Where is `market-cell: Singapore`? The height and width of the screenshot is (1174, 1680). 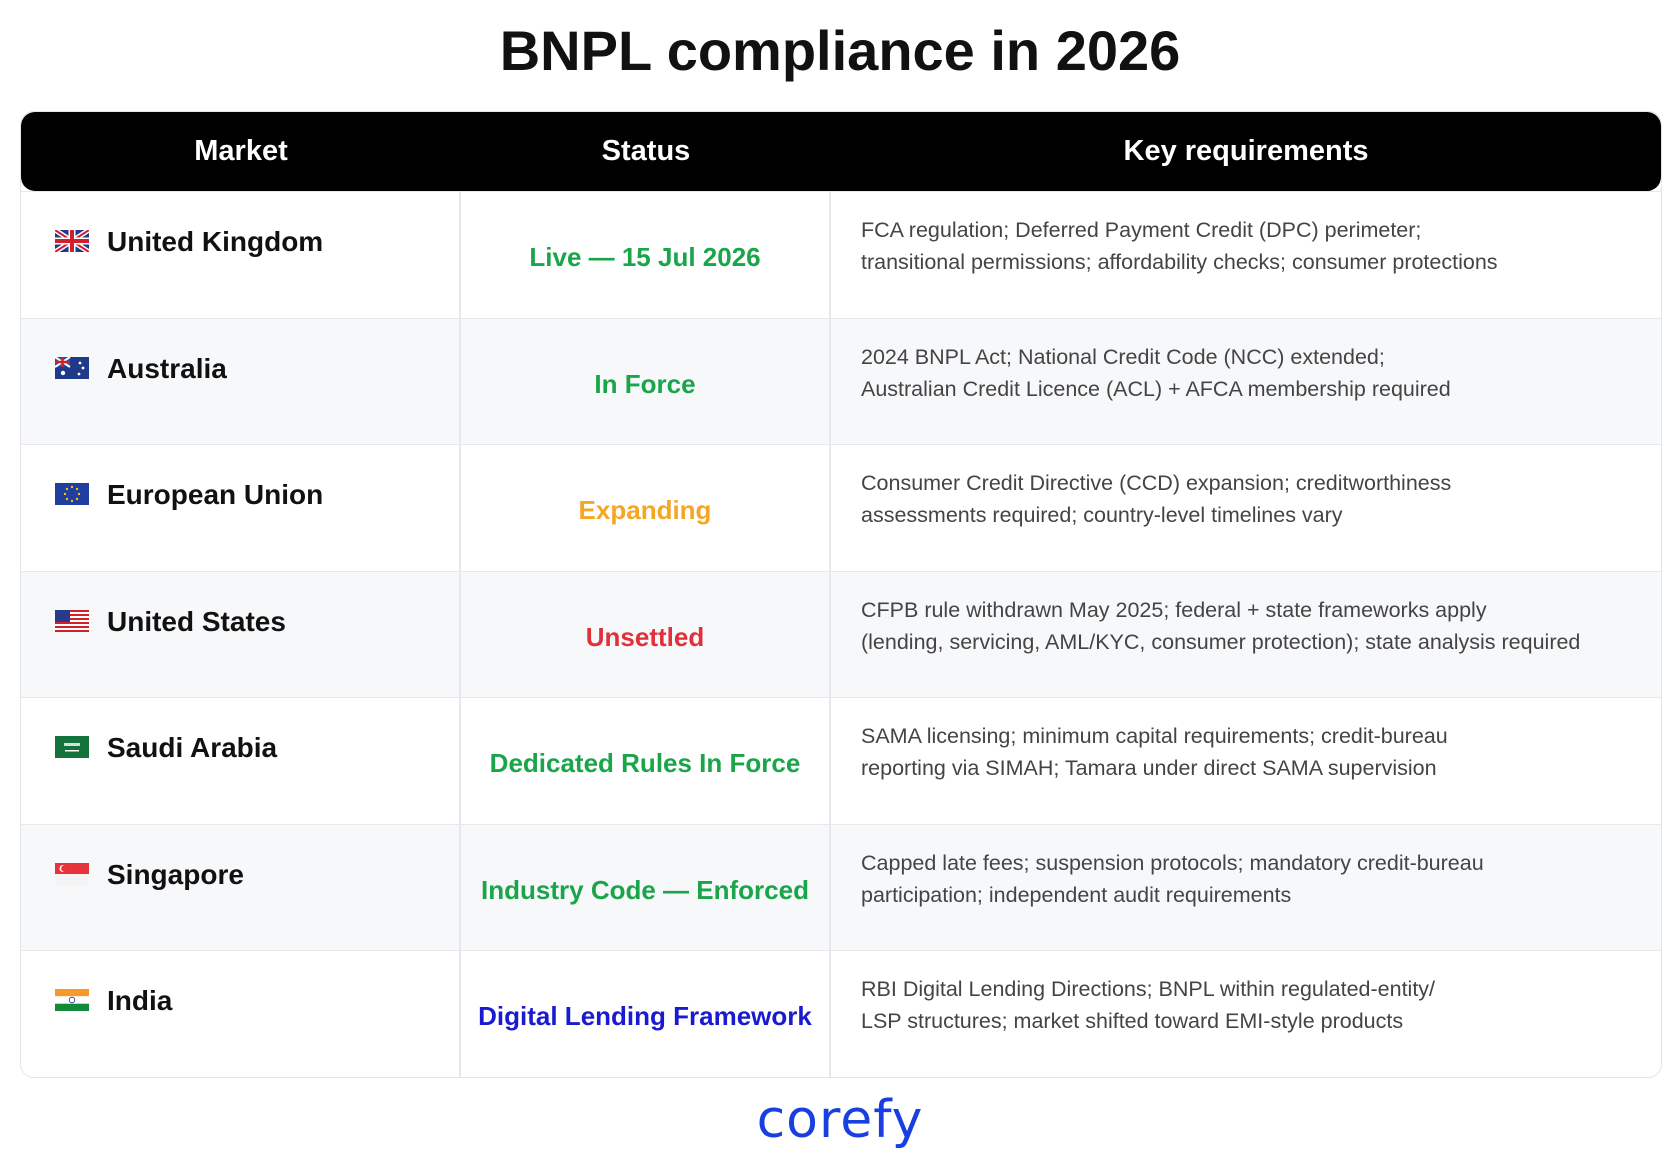 market-cell: Singapore is located at coordinates (241, 887).